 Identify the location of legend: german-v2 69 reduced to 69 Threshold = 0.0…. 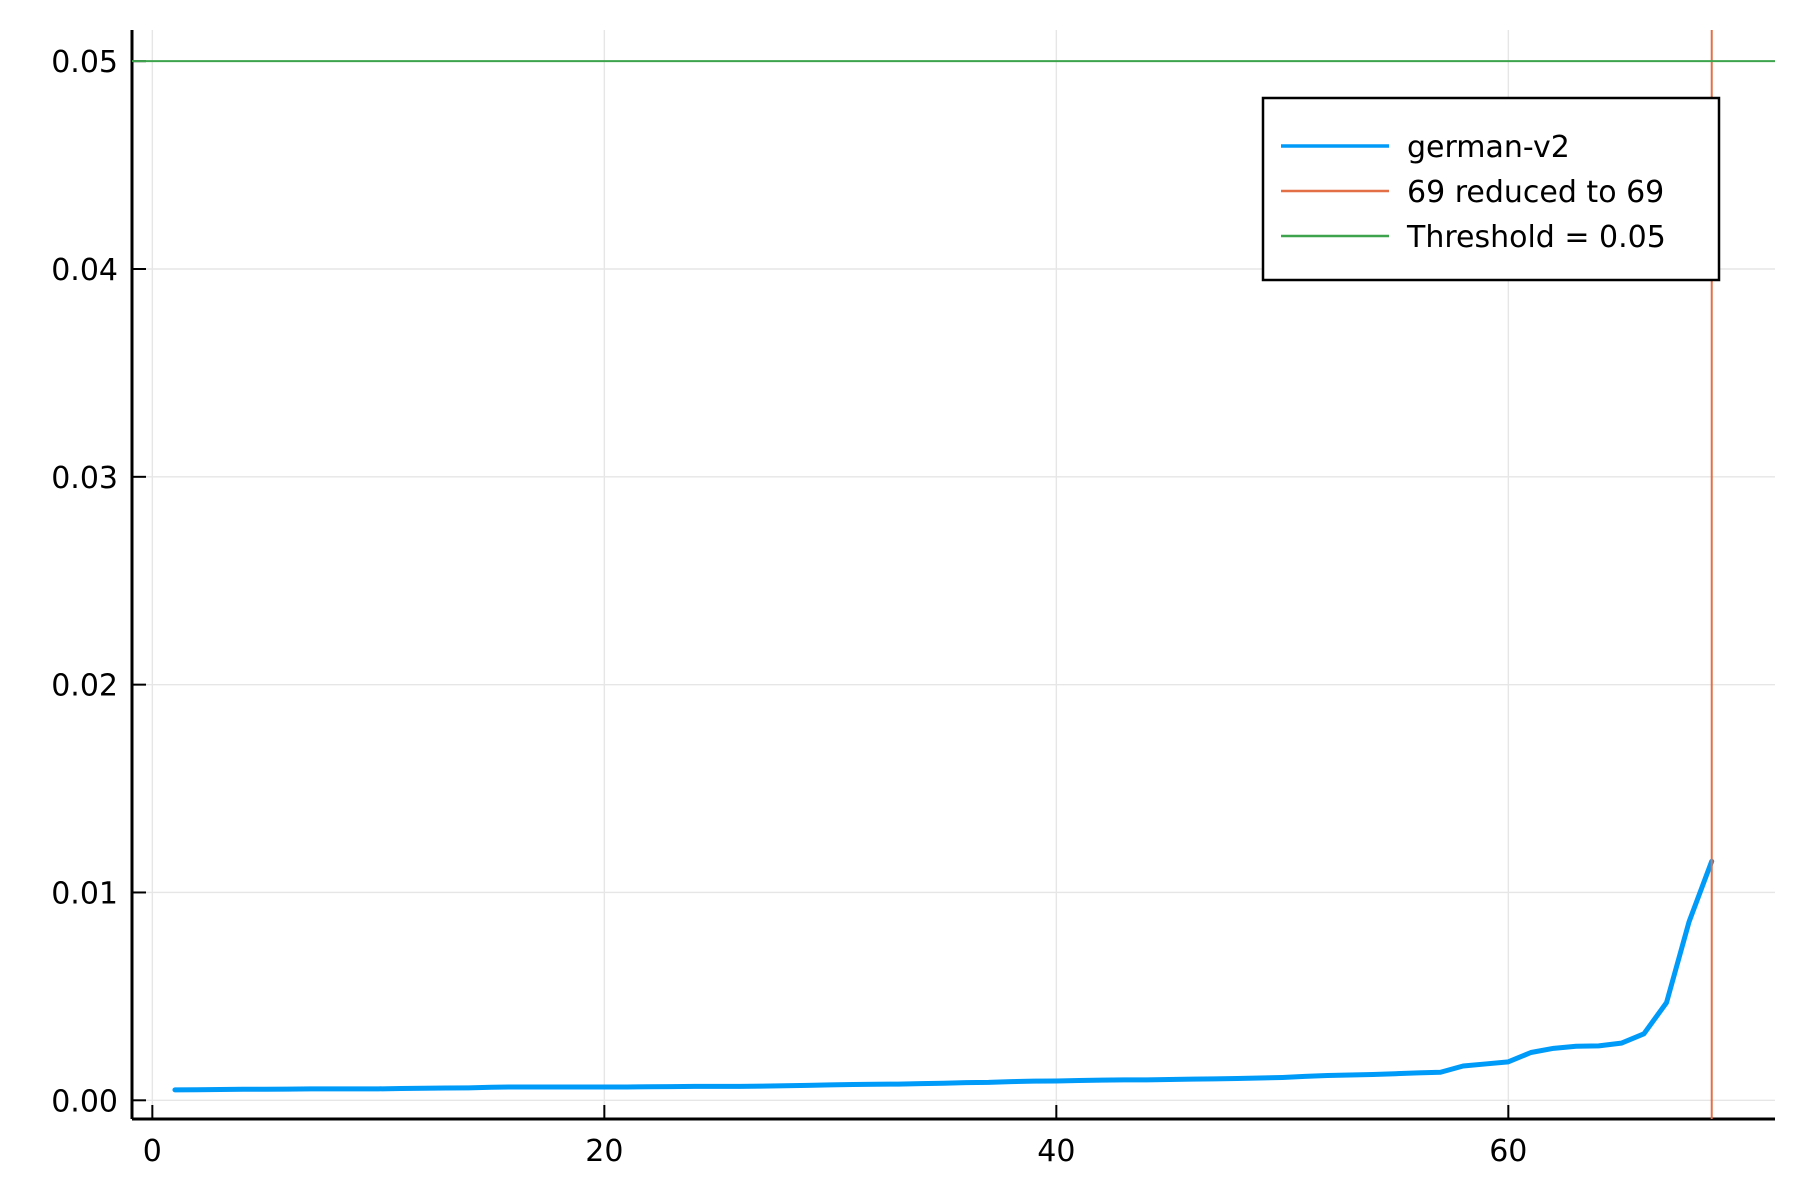
(1491, 189).